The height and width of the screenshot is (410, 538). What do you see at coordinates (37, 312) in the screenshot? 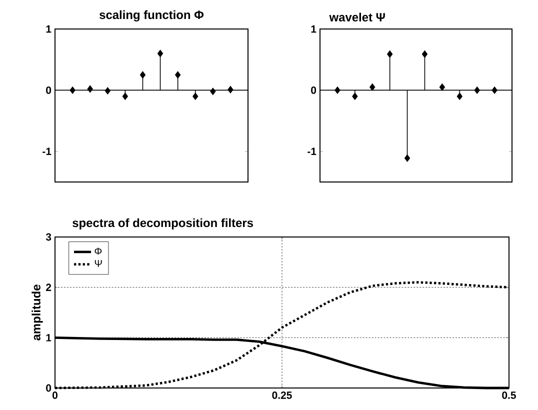
I see `y-axis-title: amplitude` at bounding box center [37, 312].